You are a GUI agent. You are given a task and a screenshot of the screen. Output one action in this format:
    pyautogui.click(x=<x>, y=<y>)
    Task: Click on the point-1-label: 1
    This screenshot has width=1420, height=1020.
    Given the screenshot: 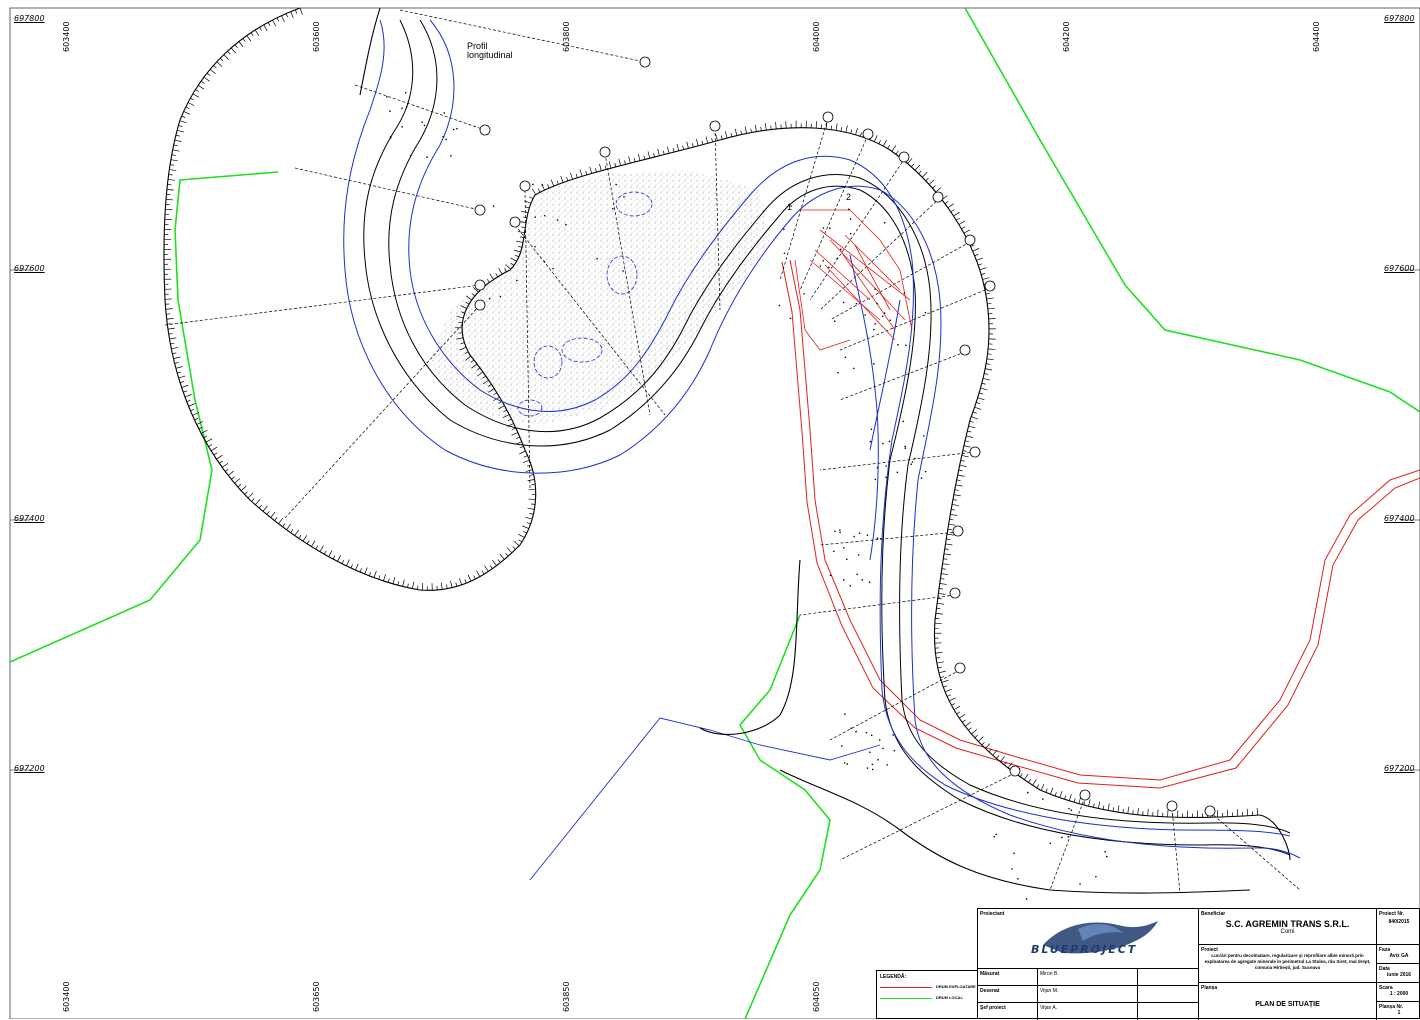 What is the action you would take?
    pyautogui.click(x=789, y=207)
    